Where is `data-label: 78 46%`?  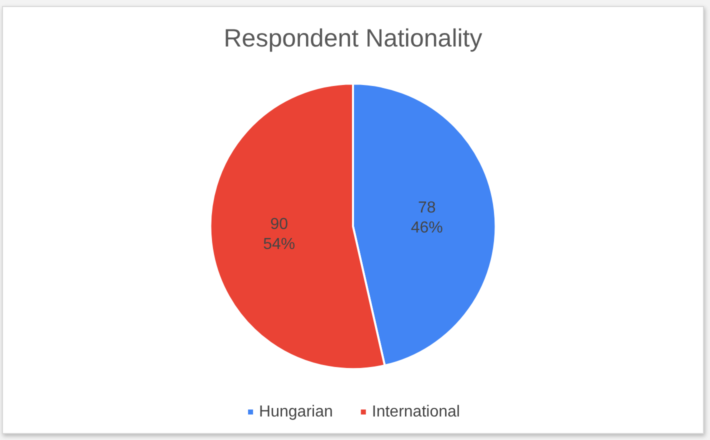
data-label: 78 46% is located at coordinates (426, 218).